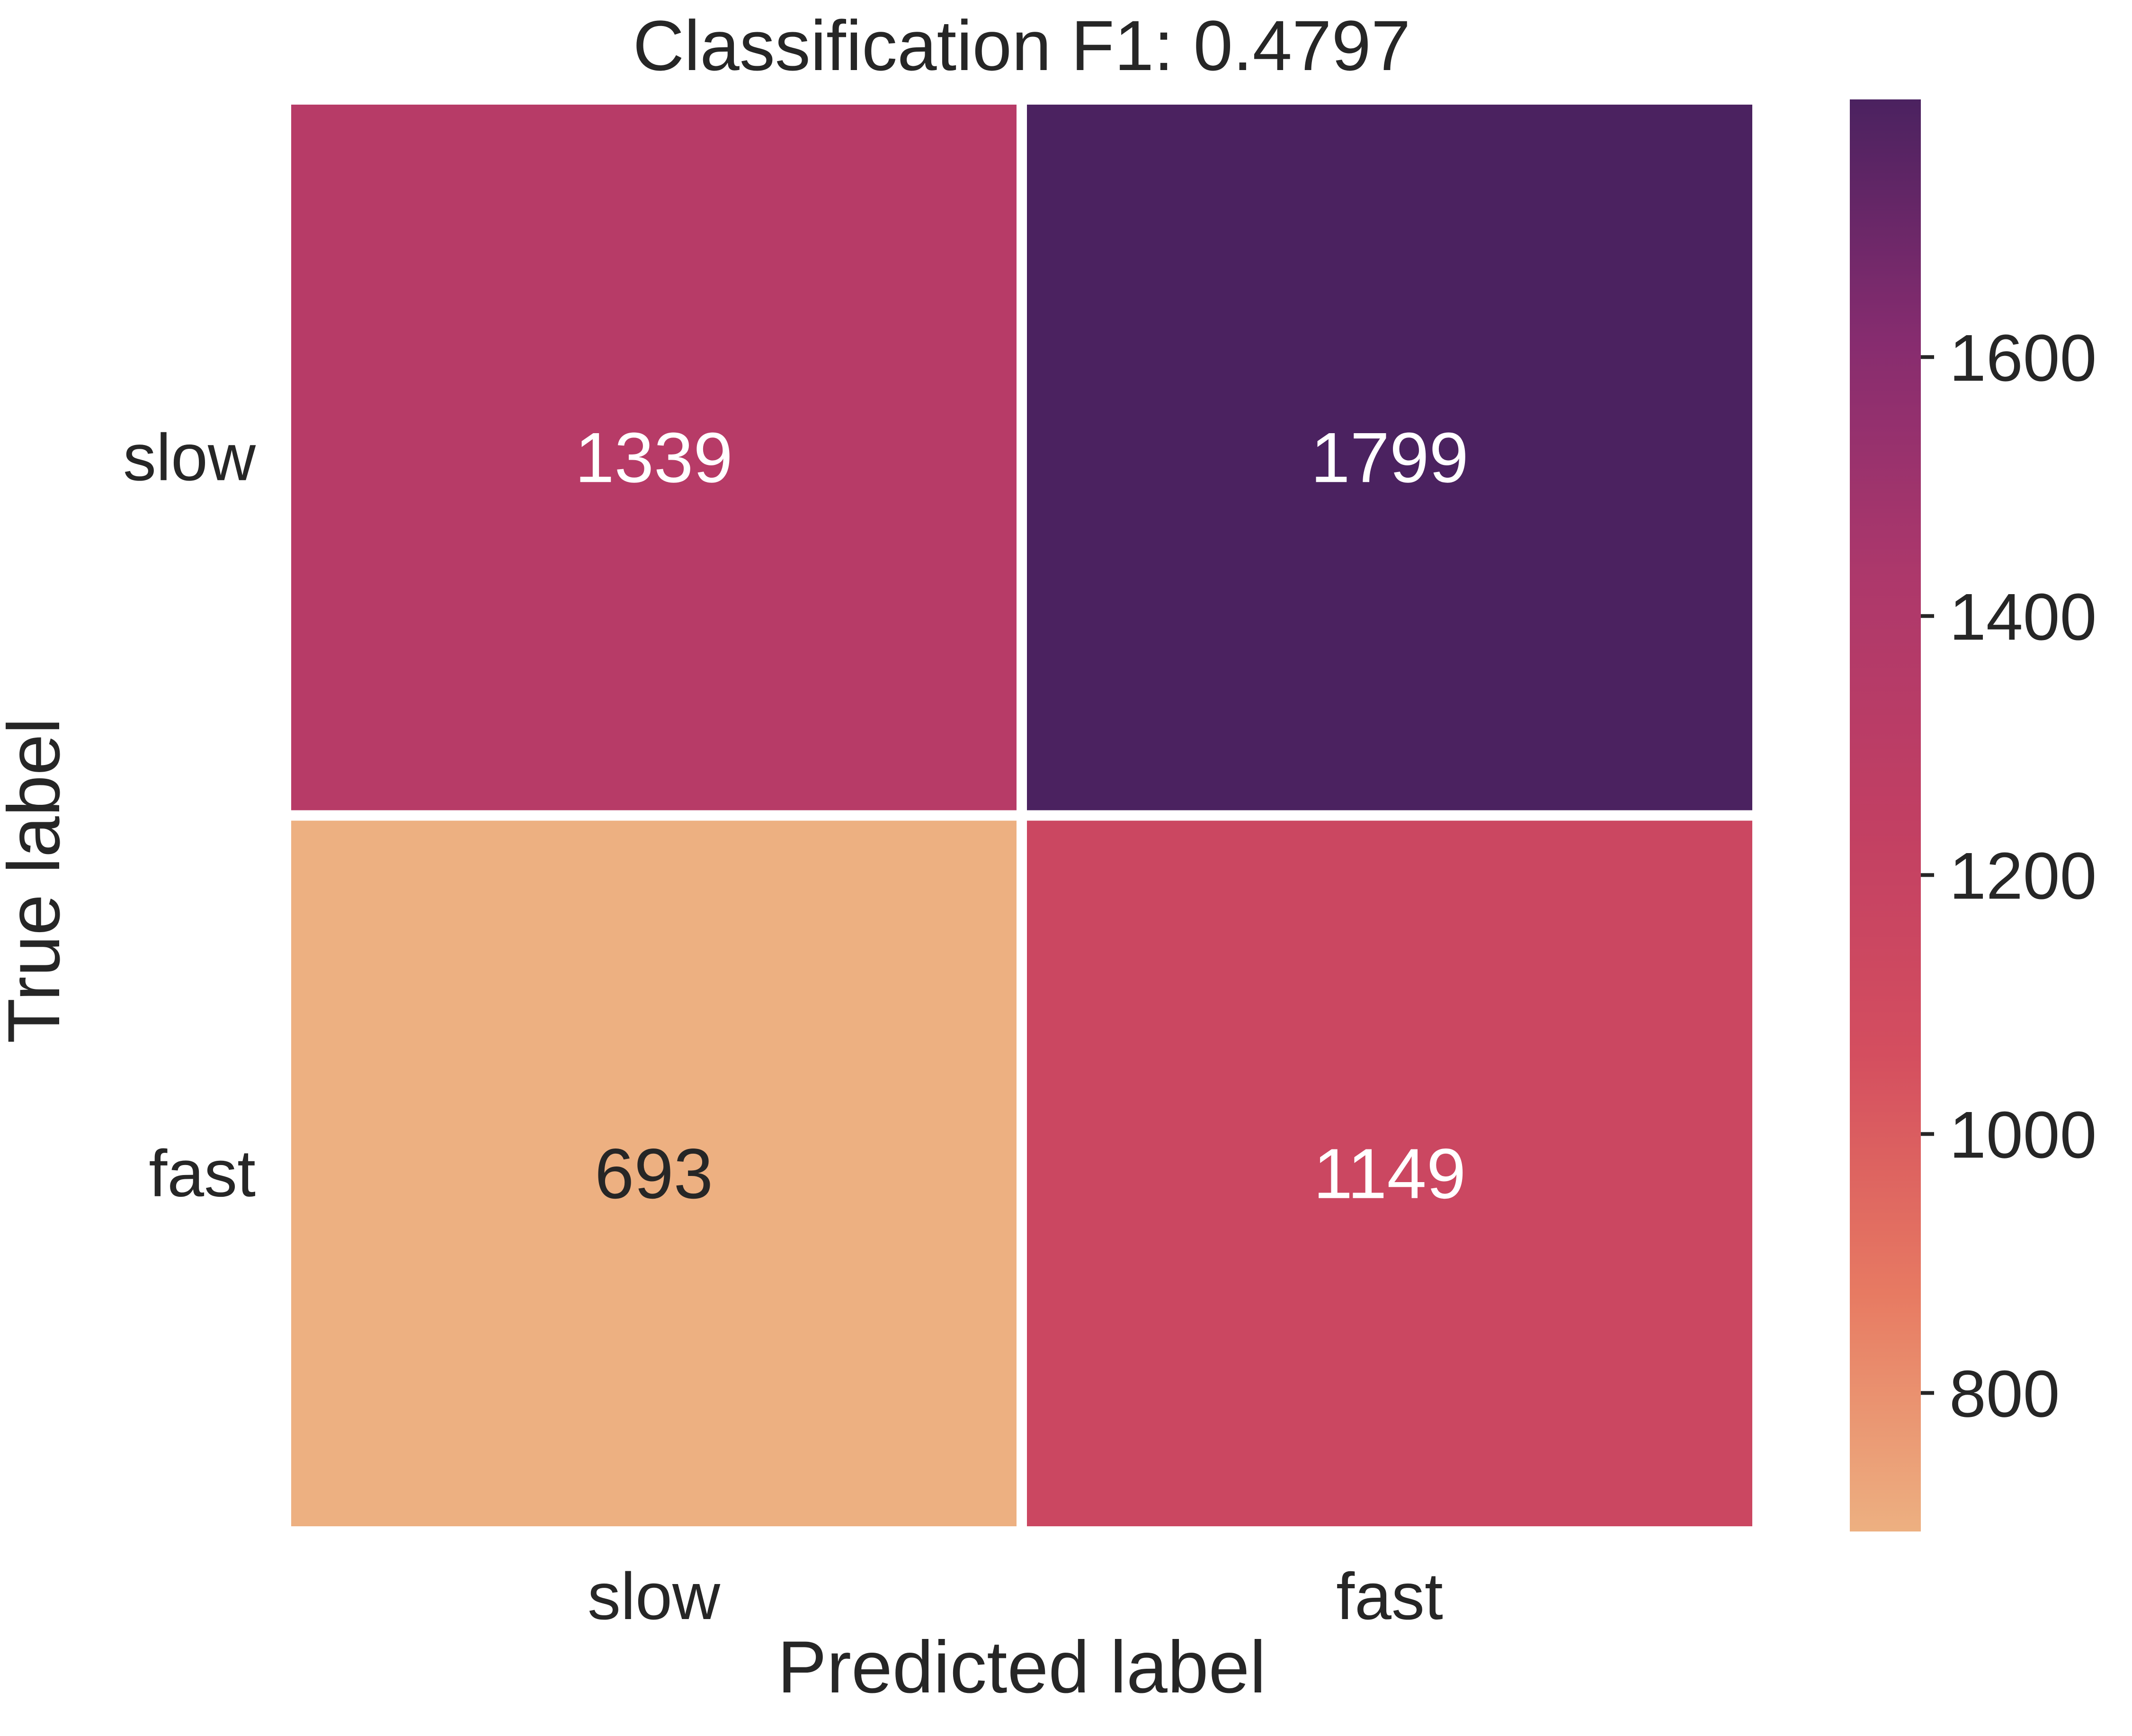  Describe the element at coordinates (654, 1596) in the screenshot. I see `x-tick-label: slow` at that location.